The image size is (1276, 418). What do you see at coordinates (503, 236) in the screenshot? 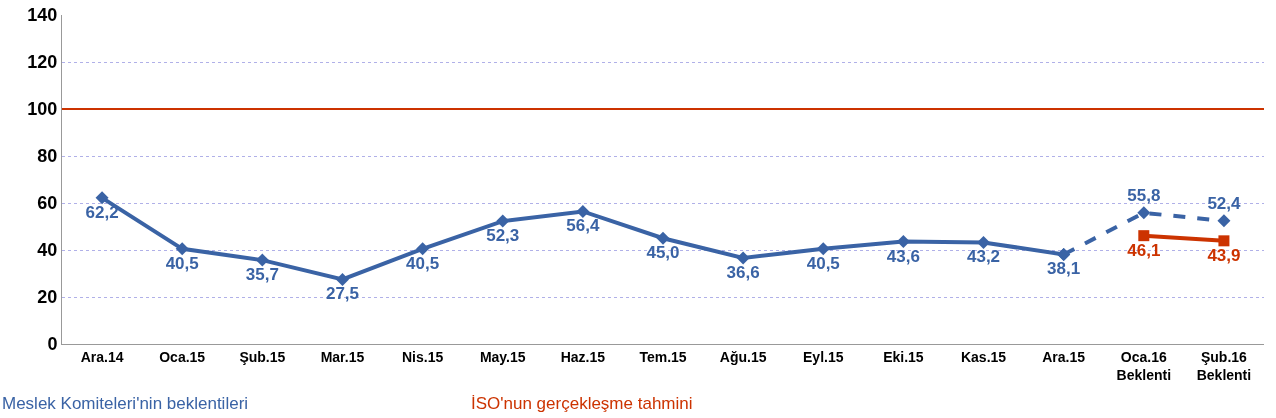
I see `data-label: 52,3` at bounding box center [503, 236].